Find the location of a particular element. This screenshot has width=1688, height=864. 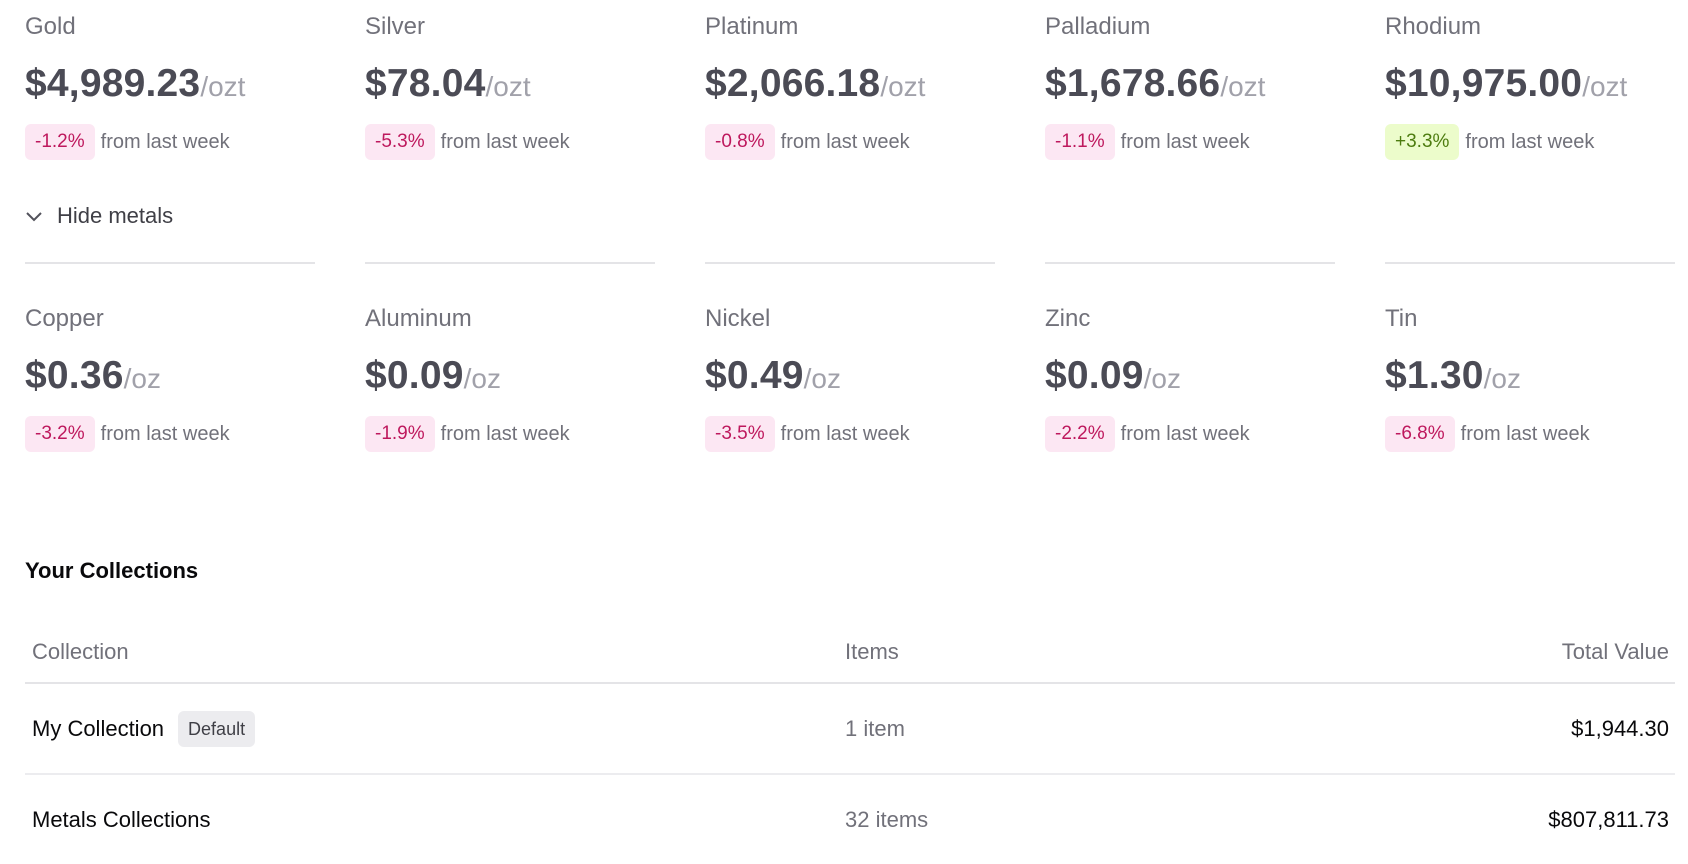

table-row: Metals Collections 32 items $807,811.73 is located at coordinates (850, 819).